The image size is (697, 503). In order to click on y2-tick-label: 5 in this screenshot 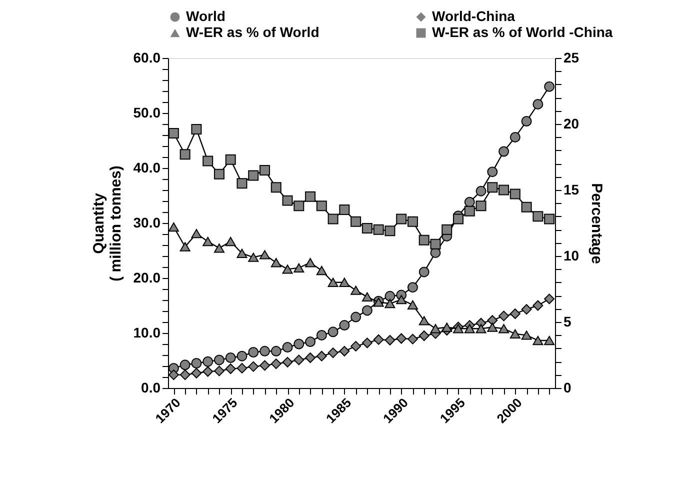, I will do `click(568, 322)`.